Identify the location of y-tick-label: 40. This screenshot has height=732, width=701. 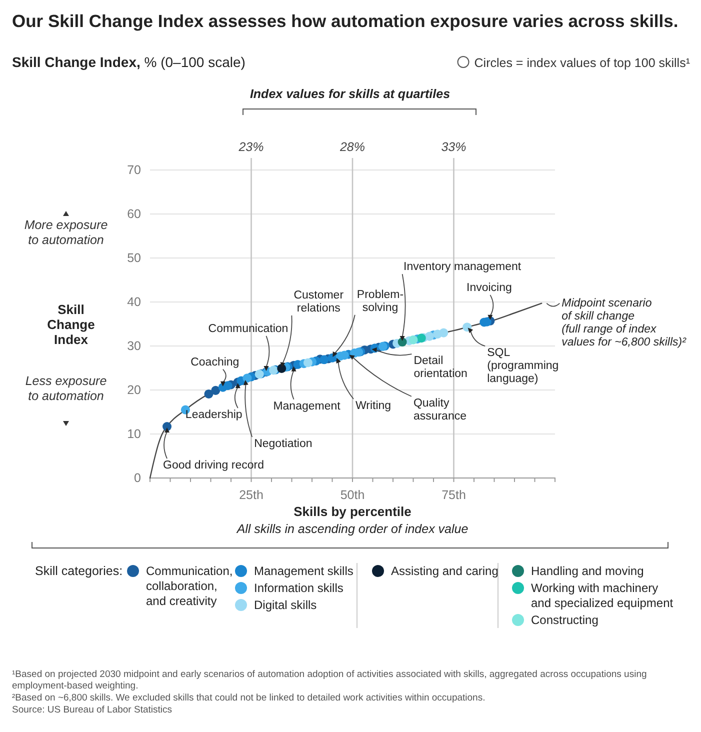
(134, 302).